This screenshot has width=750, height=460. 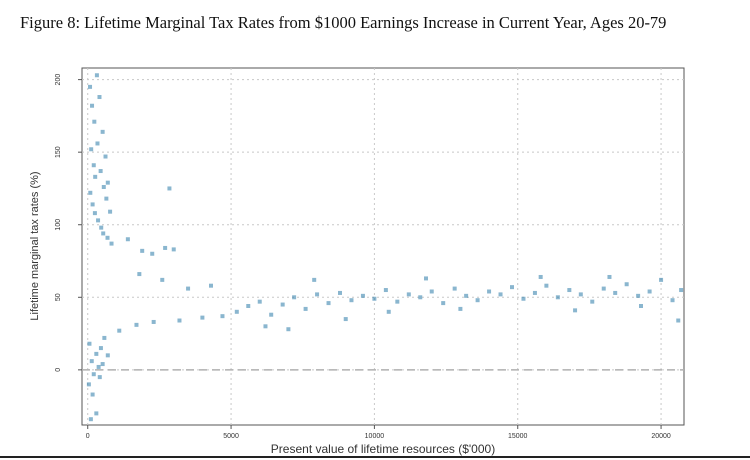 What do you see at coordinates (58, 297) in the screenshot?
I see `y-tick-label: 50` at bounding box center [58, 297].